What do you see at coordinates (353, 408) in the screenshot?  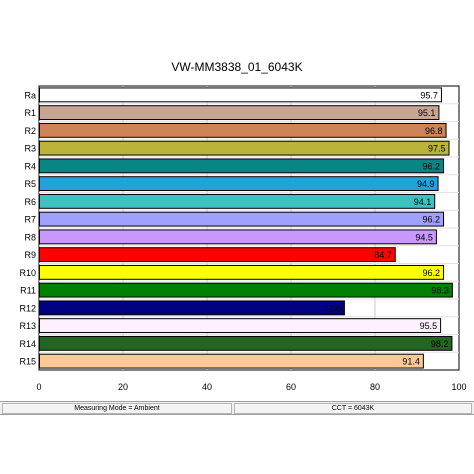 I see `cct-status: CCT = 6043K` at bounding box center [353, 408].